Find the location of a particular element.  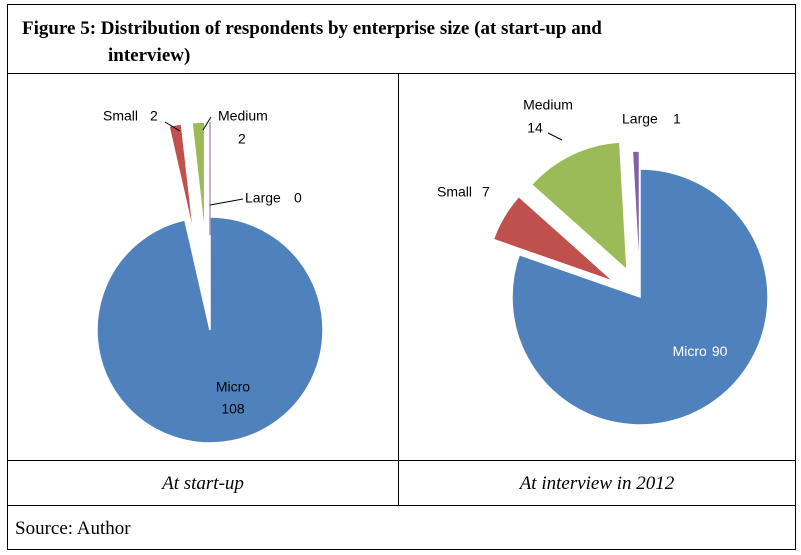

label-value: 108 is located at coordinates (233, 409).